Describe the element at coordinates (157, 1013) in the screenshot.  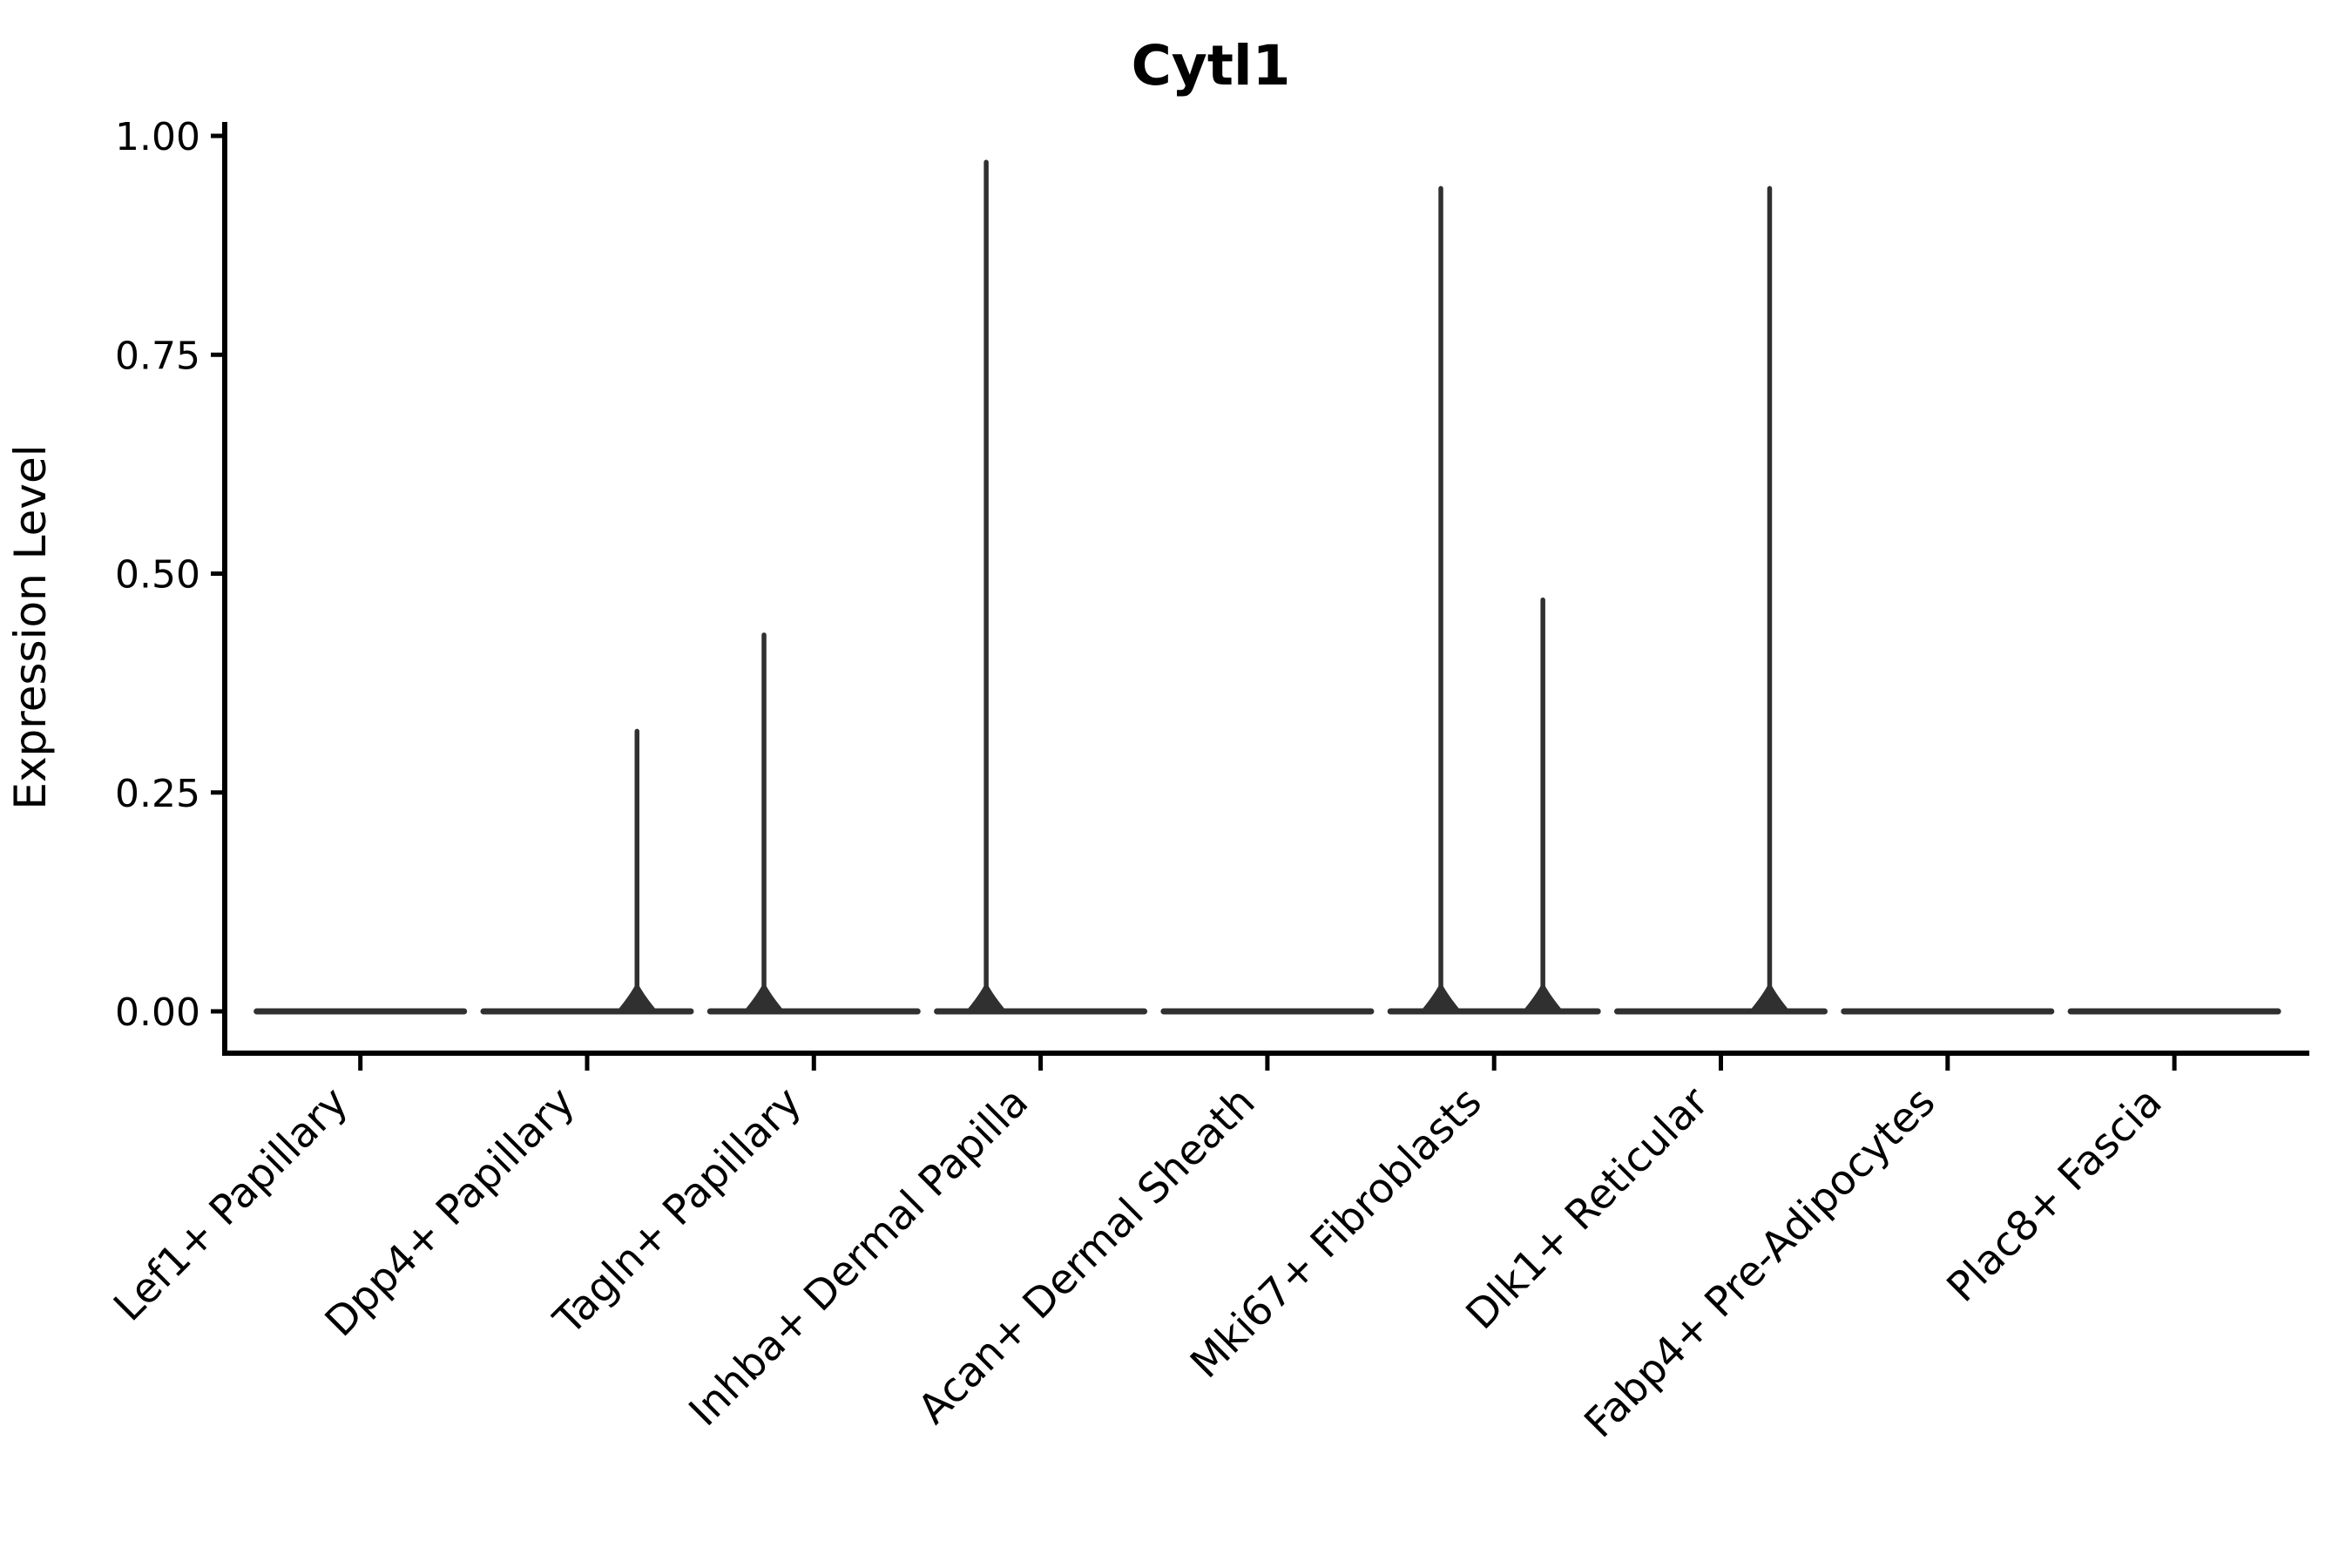
I see `y-tick-label: 0.00` at that location.